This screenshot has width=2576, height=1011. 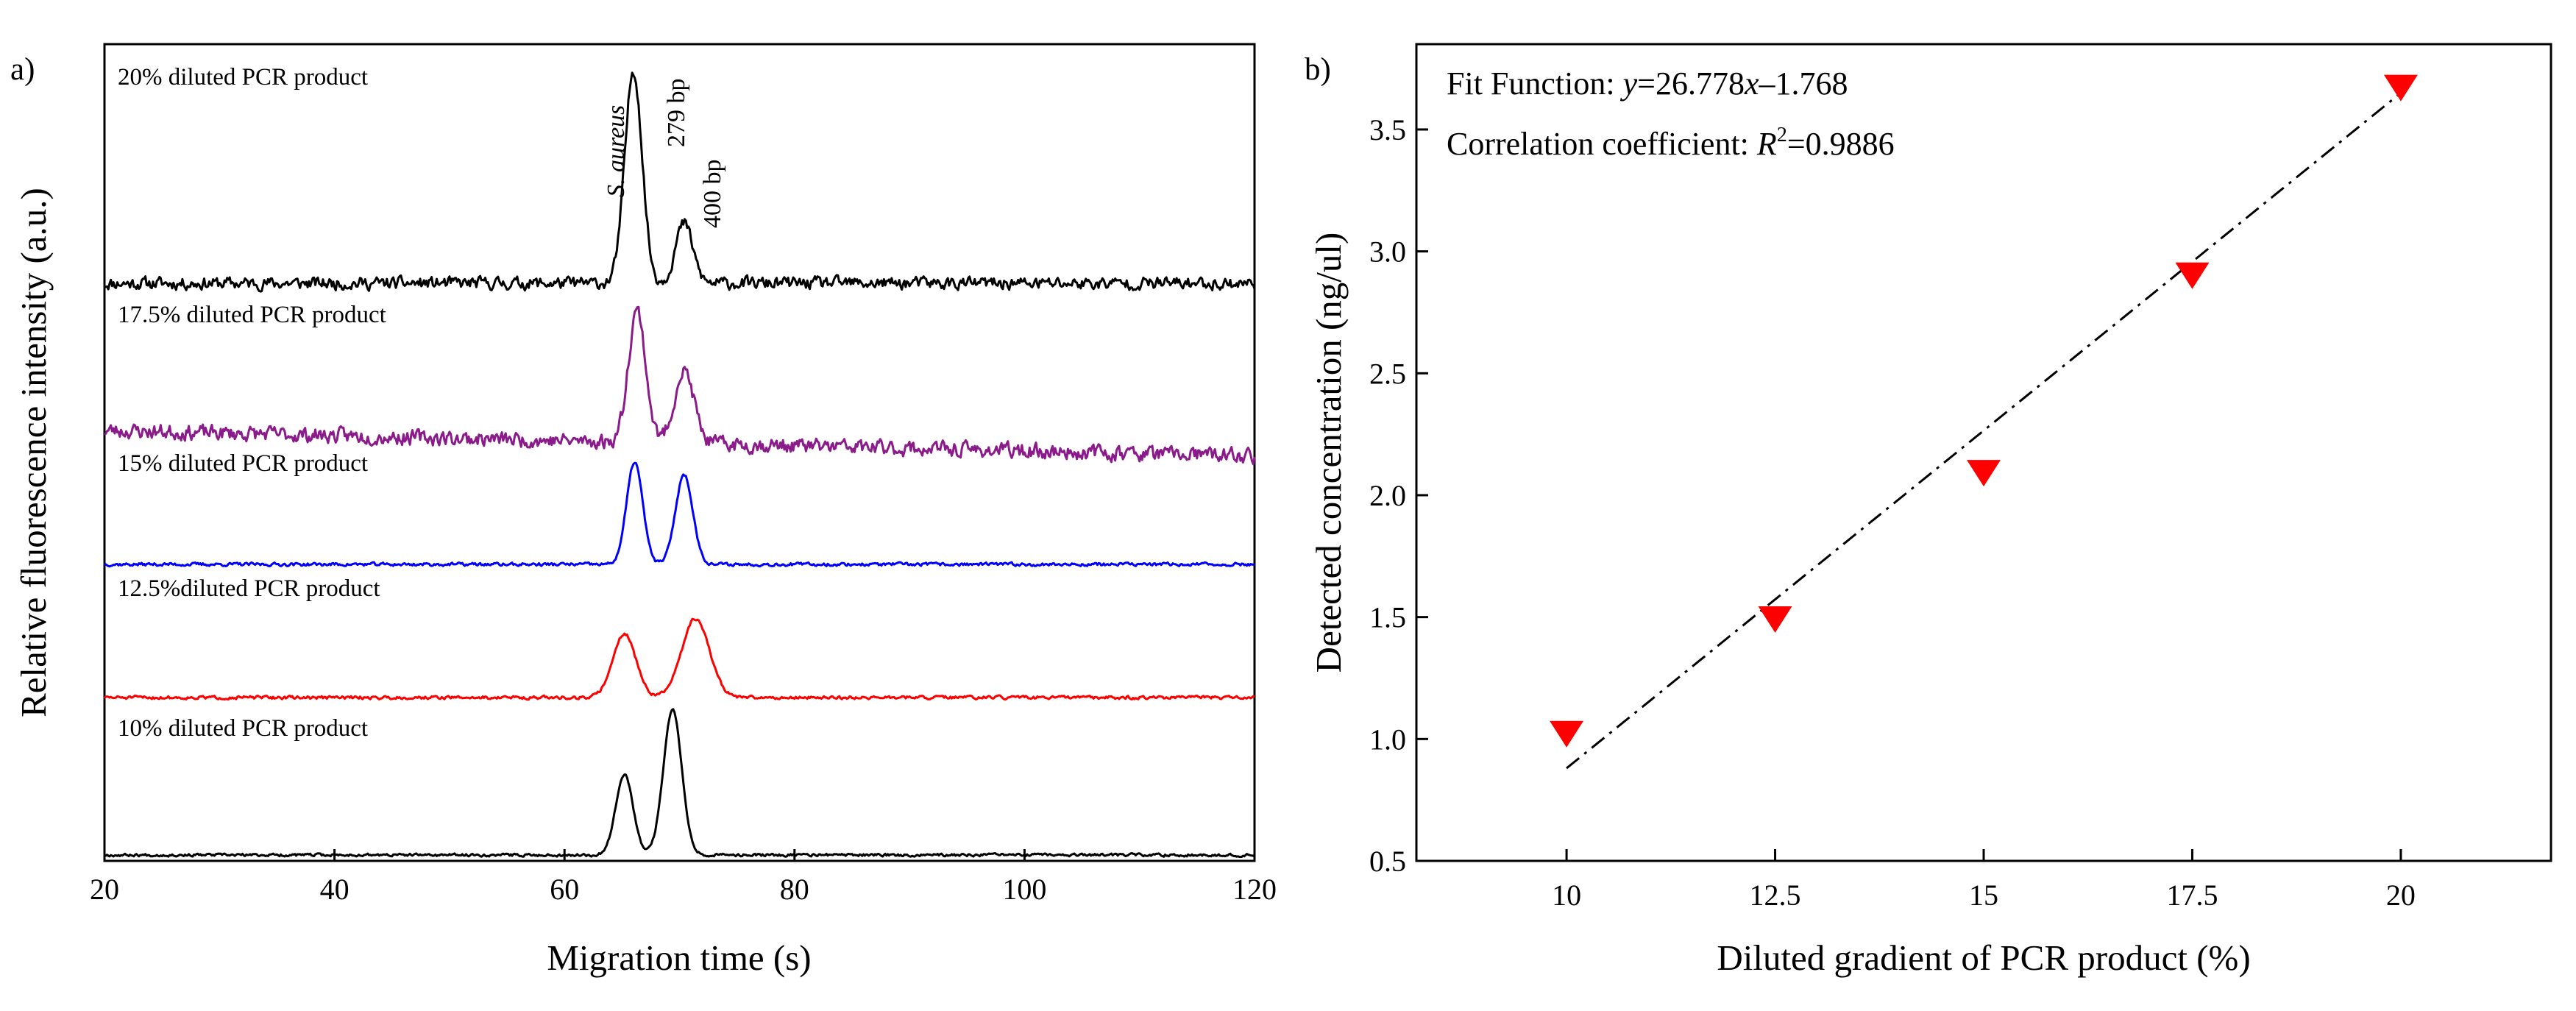 I want to click on panel-b-x-tick-label: 17.5, so click(x=2192, y=895).